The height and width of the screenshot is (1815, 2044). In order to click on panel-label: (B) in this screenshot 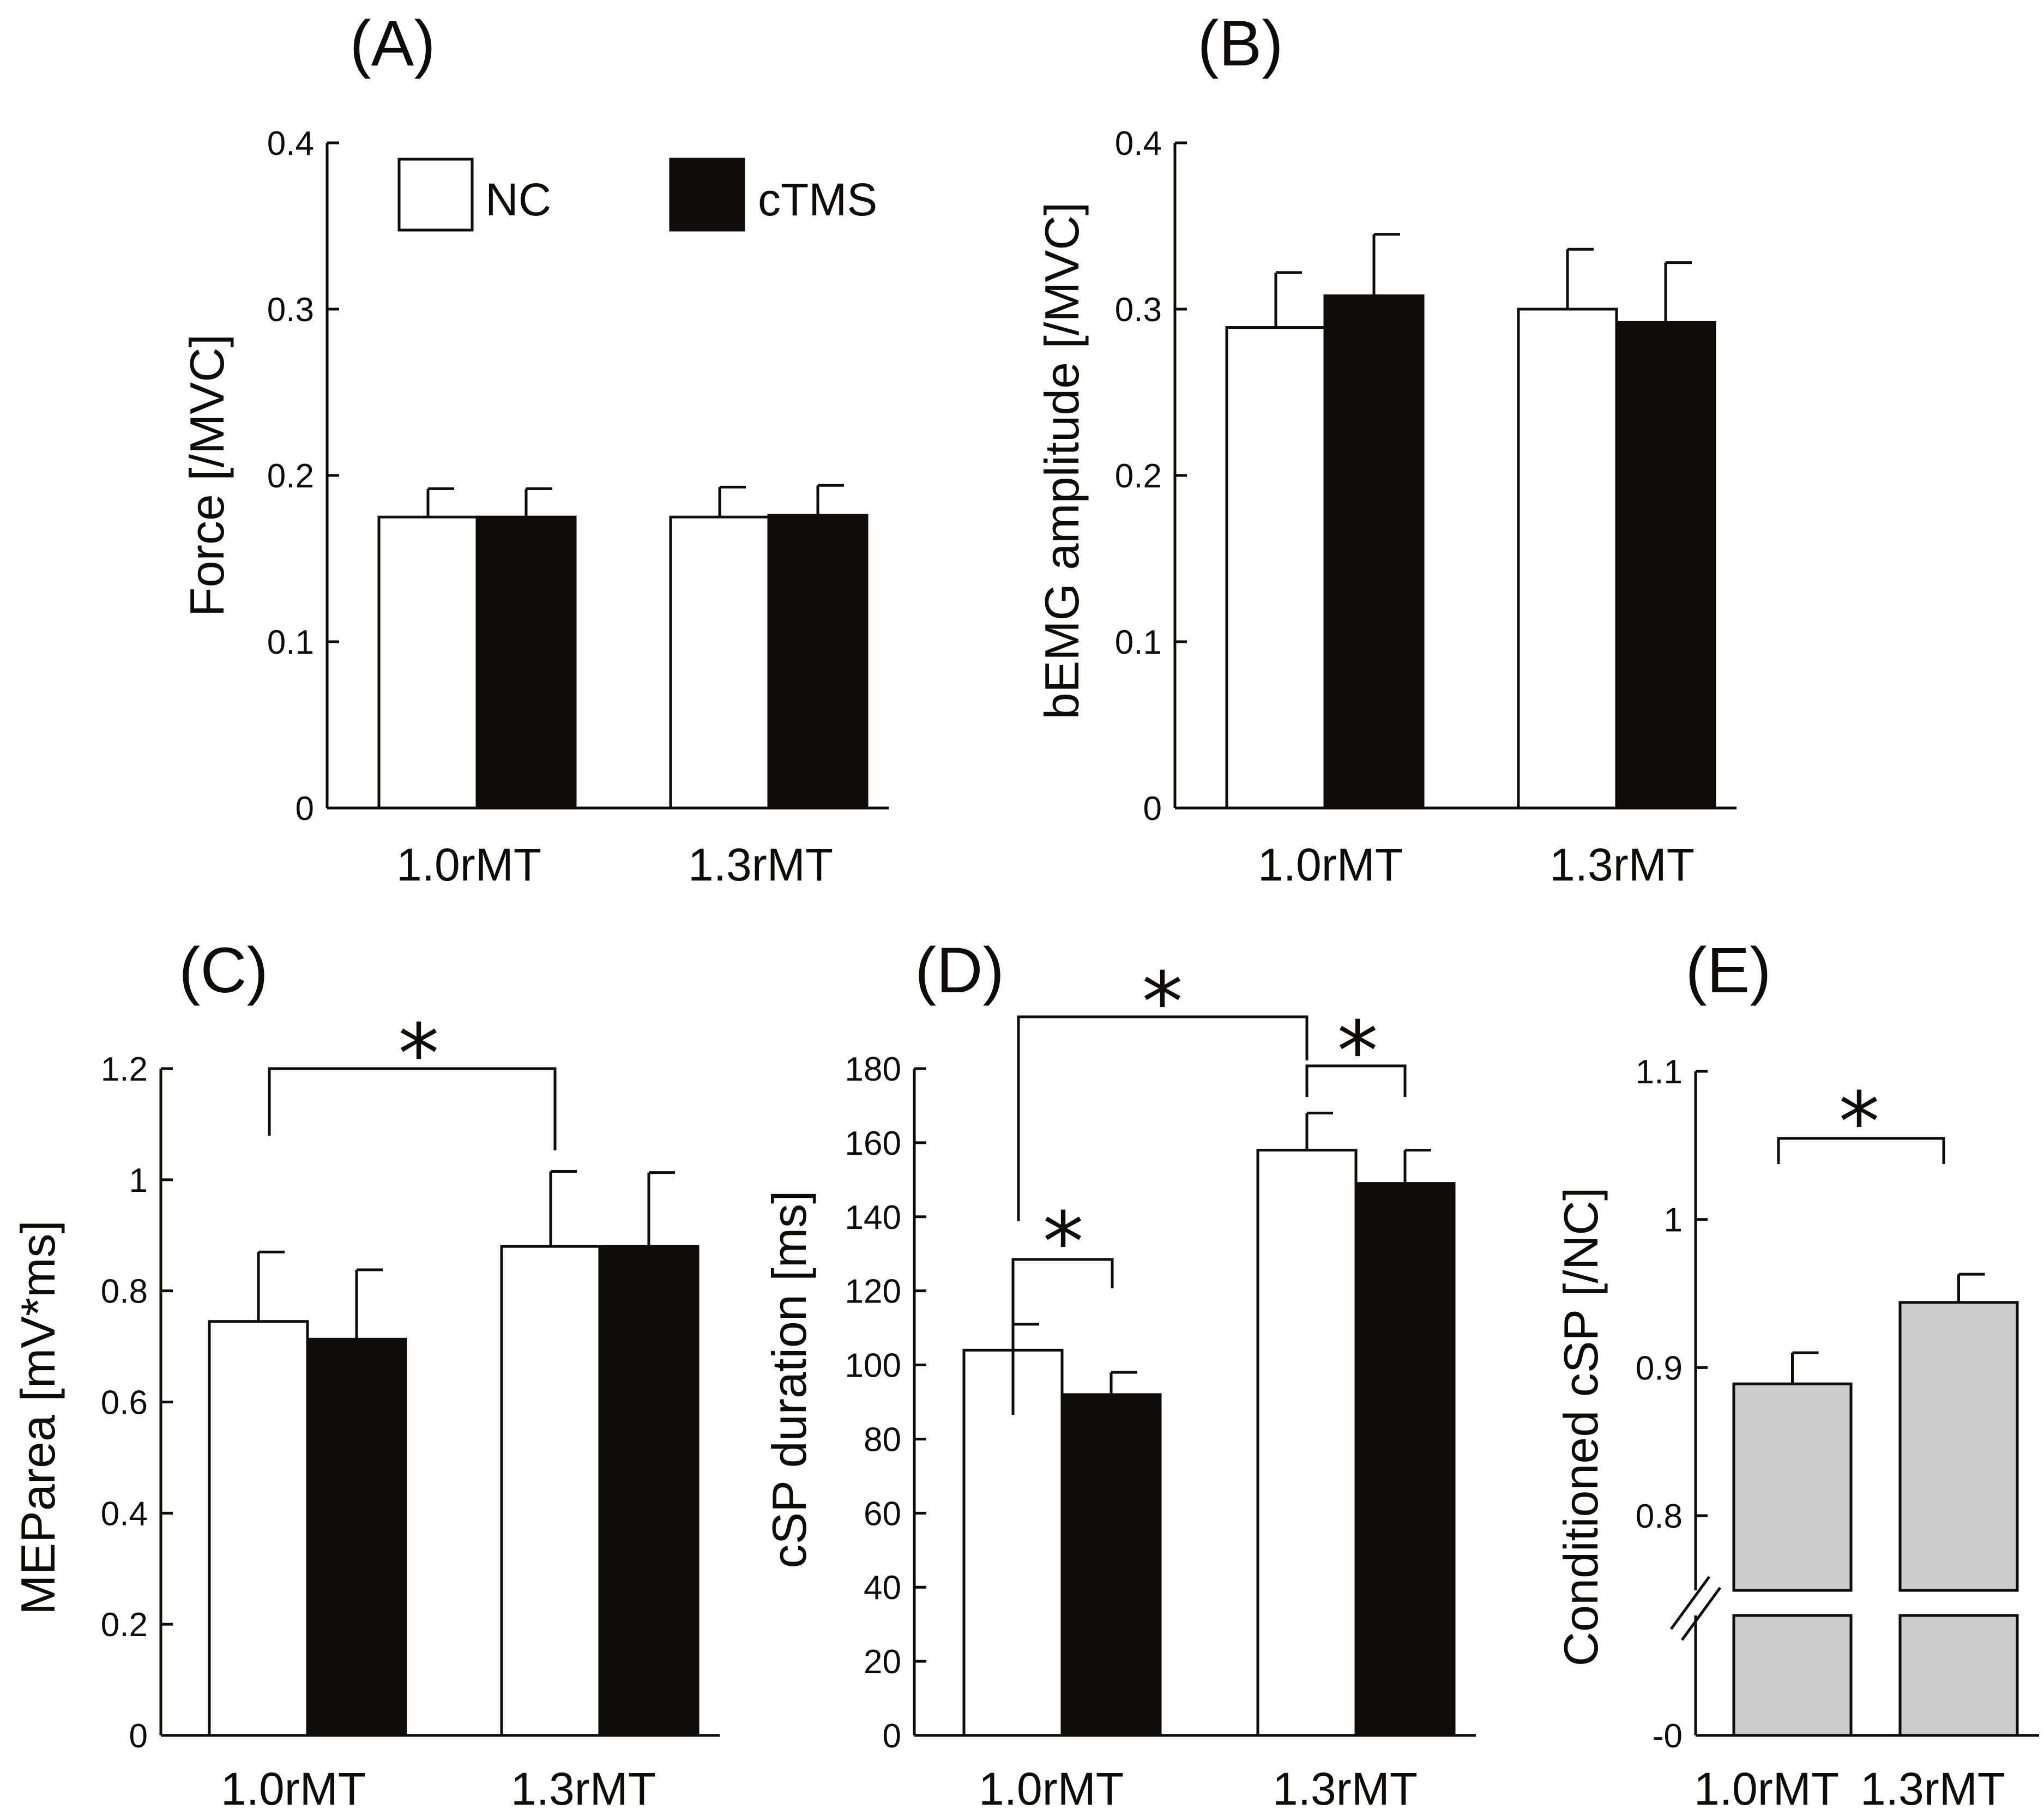, I will do `click(1240, 44)`.